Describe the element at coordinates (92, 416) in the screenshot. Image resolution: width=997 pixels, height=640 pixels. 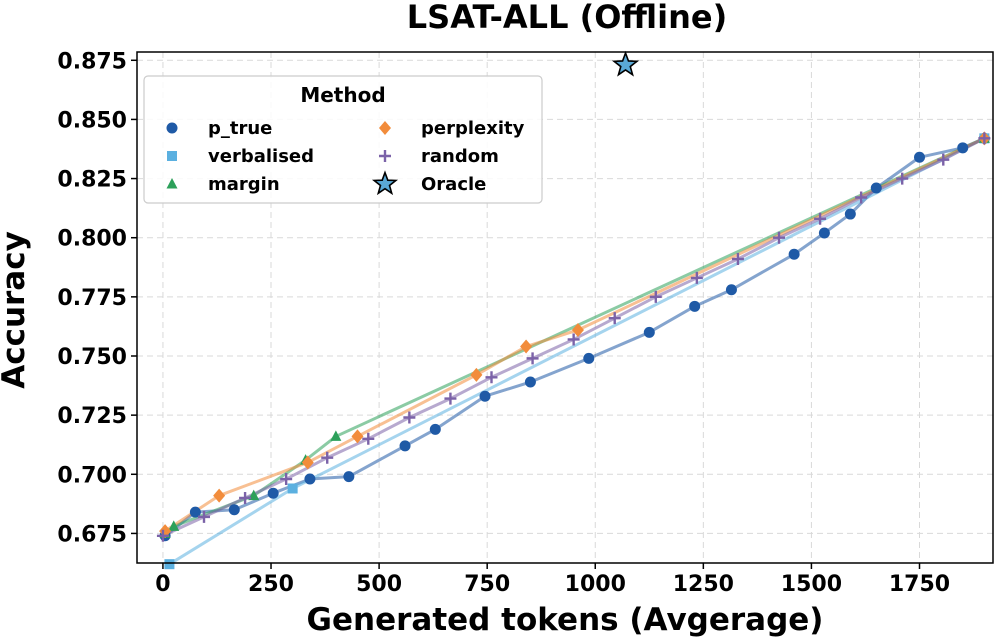
I see `y-tick-label: 0.725` at that location.